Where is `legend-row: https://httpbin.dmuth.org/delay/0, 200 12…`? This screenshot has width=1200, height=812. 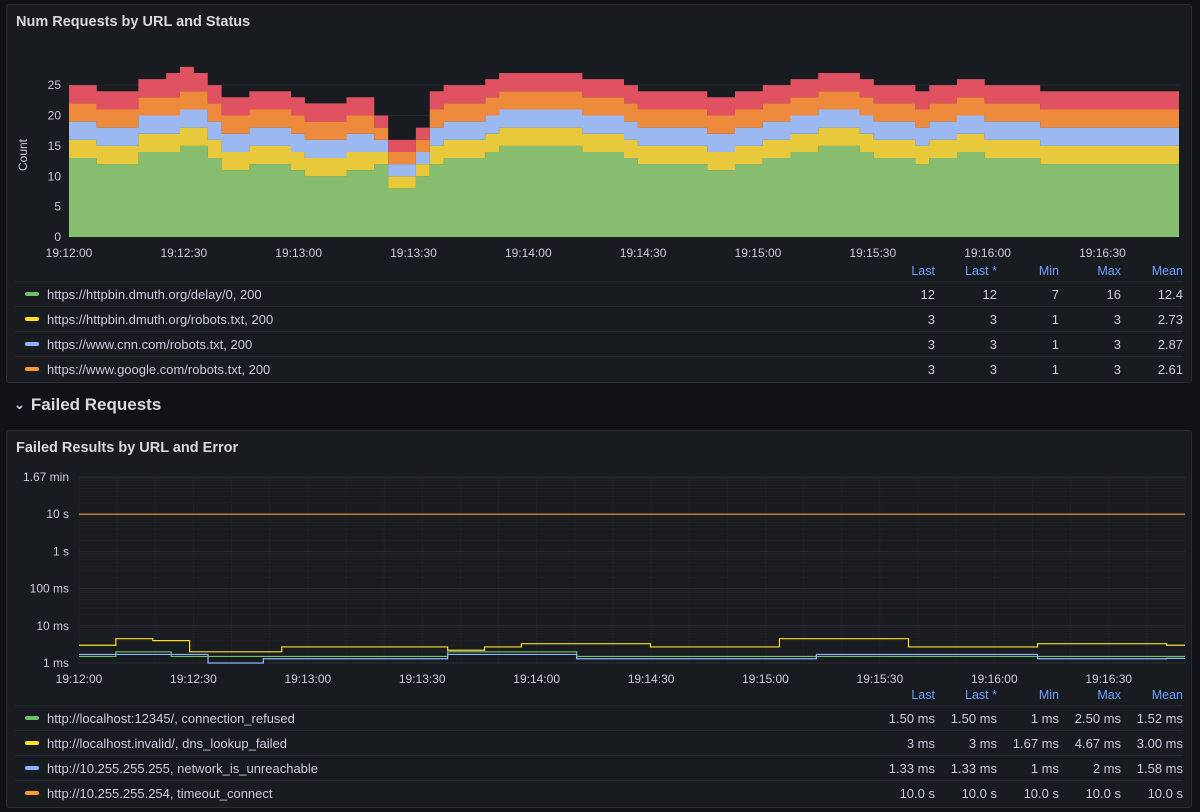 legend-row: https://httpbin.dmuth.org/delay/0, 200 12… is located at coordinates (599, 293).